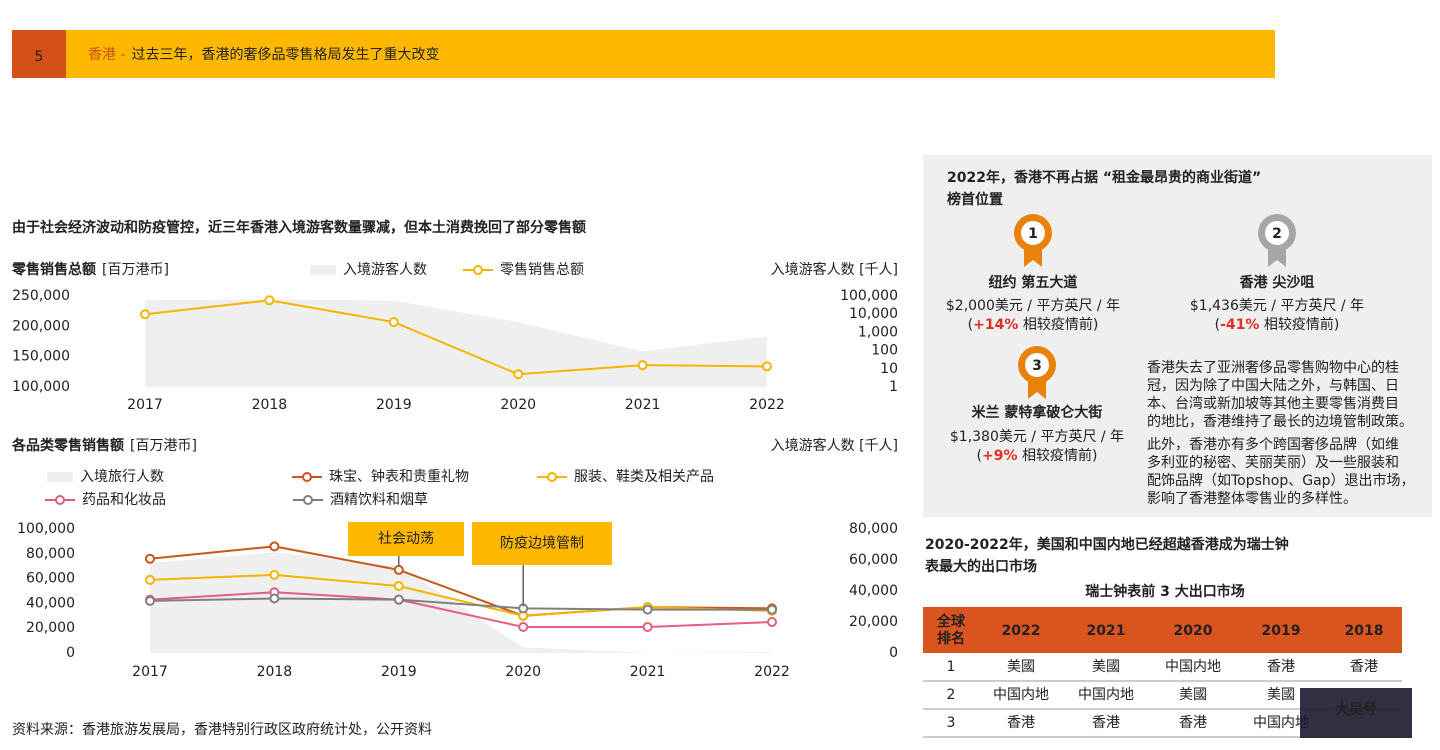 The height and width of the screenshot is (750, 1440). Describe the element at coordinates (163, 446) in the screenshot. I see `y-axis-unit: [百万港币]` at that location.